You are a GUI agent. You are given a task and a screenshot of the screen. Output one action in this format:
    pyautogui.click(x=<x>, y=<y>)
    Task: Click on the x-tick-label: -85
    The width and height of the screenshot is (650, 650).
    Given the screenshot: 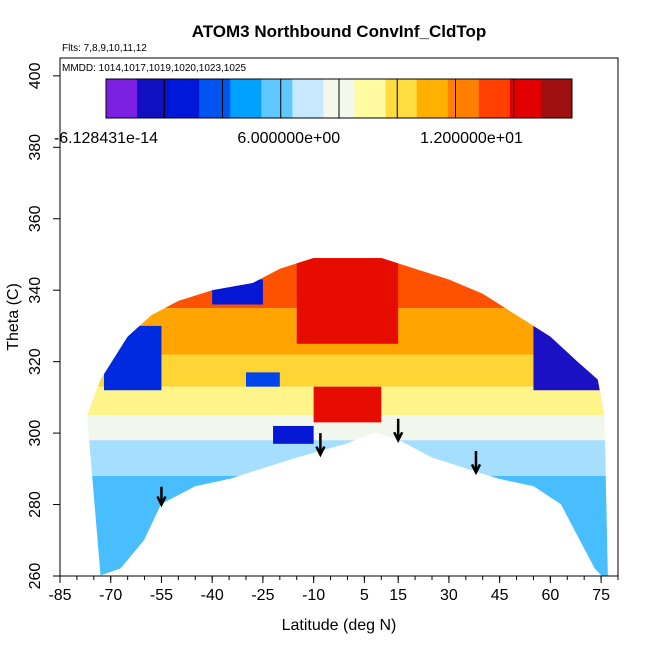 What is the action you would take?
    pyautogui.click(x=59, y=595)
    